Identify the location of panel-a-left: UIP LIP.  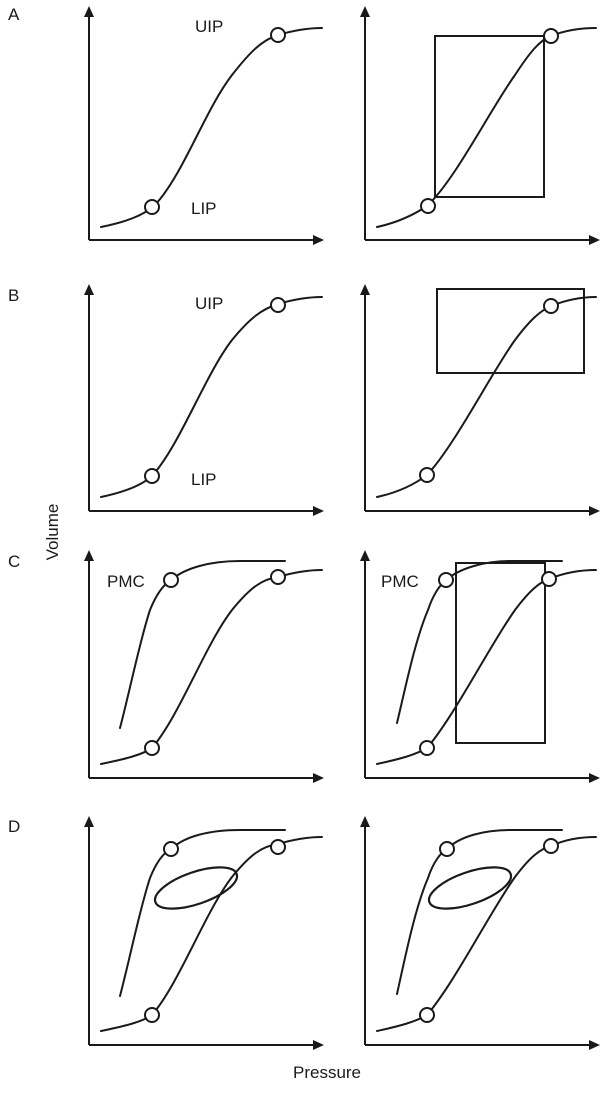
(204, 125).